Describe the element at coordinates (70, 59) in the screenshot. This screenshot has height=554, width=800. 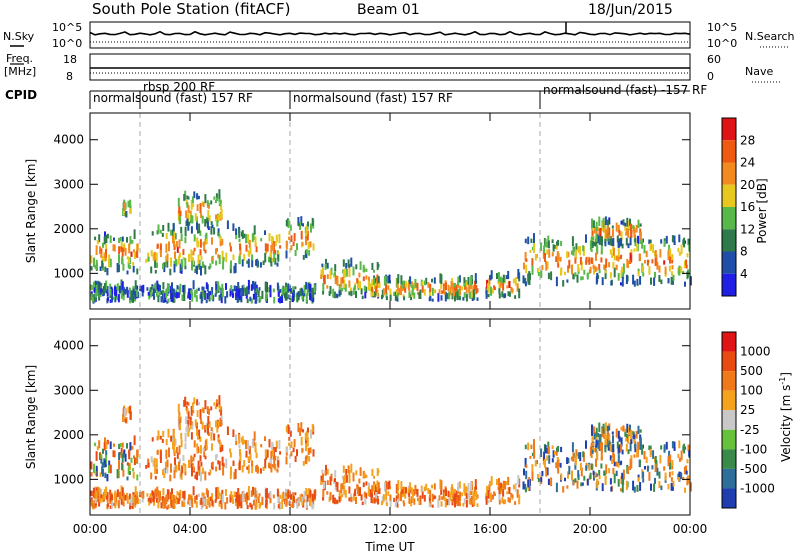
I see `freq-tick-top: 18` at that location.